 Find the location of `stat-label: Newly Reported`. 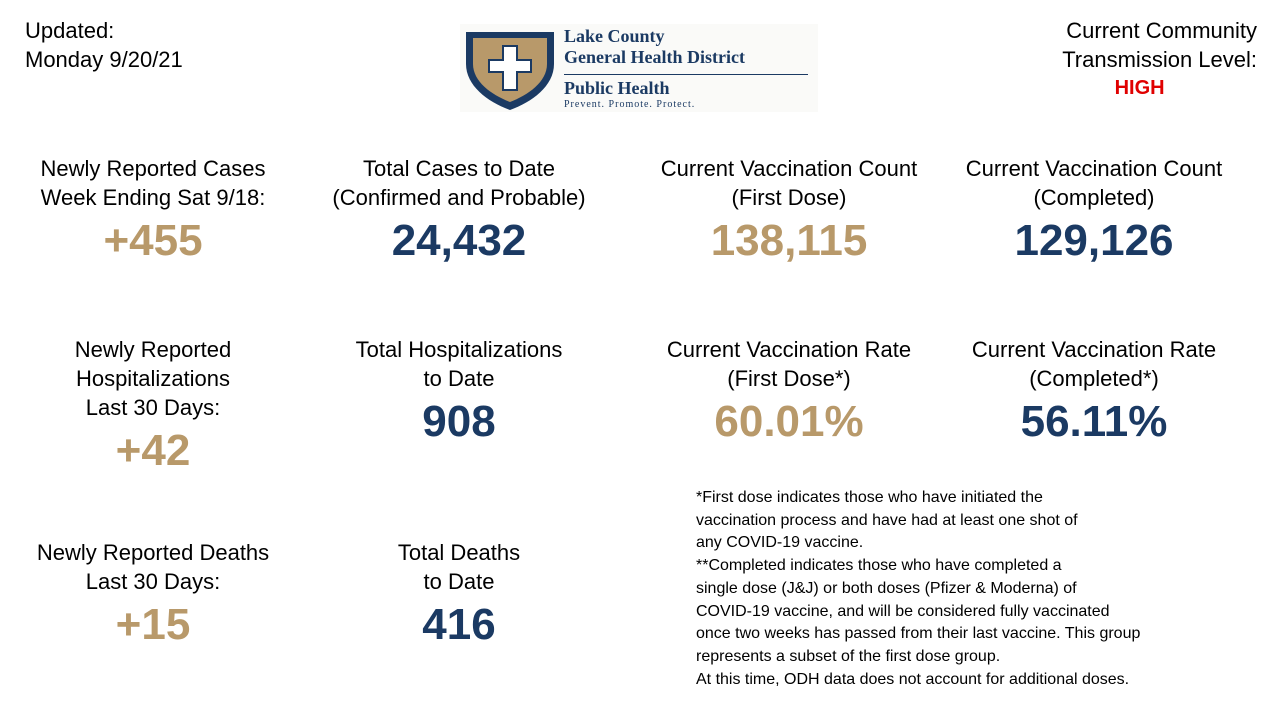

stat-label: Newly Reported is located at coordinates (153, 349).